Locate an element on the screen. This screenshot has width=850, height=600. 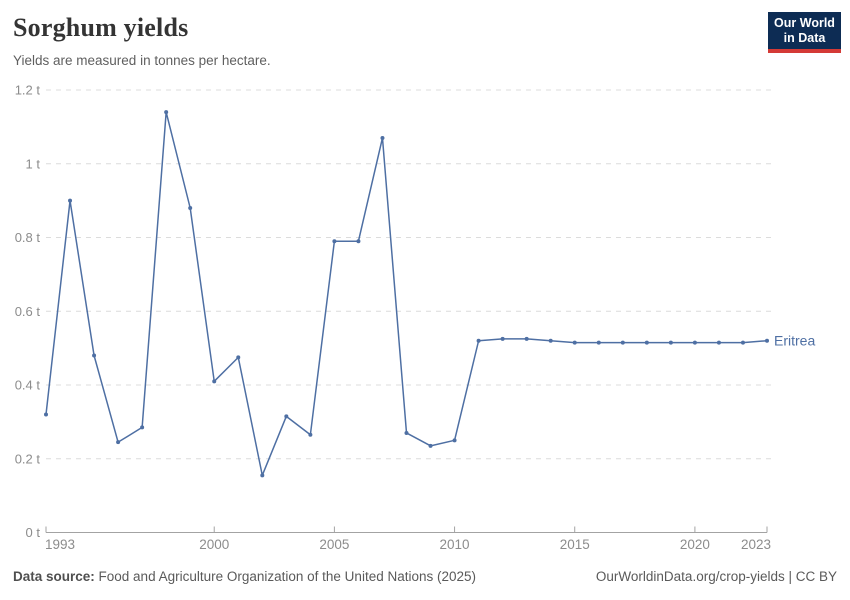
y-tick-label: 0.2 t is located at coordinates (28, 458).